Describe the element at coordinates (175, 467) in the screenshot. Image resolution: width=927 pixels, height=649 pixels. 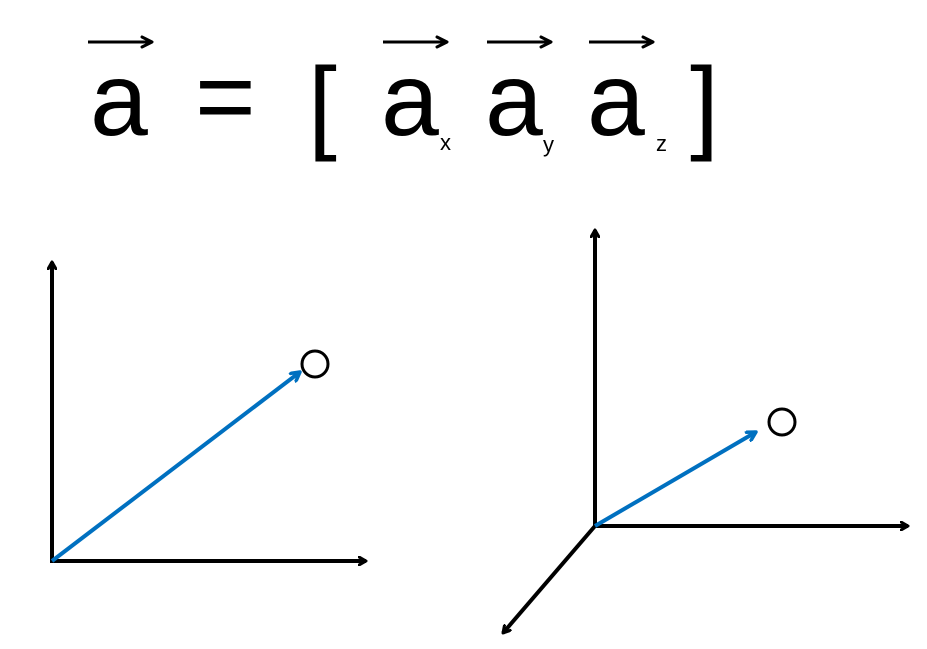
I see `vector-2d` at that location.